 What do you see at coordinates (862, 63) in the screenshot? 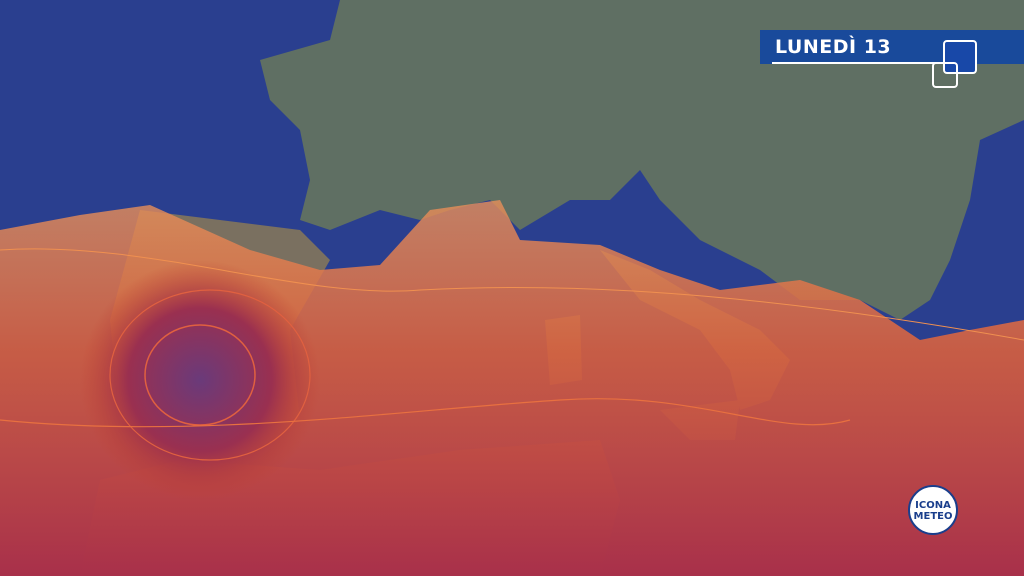
I see `banner-divider` at bounding box center [862, 63].